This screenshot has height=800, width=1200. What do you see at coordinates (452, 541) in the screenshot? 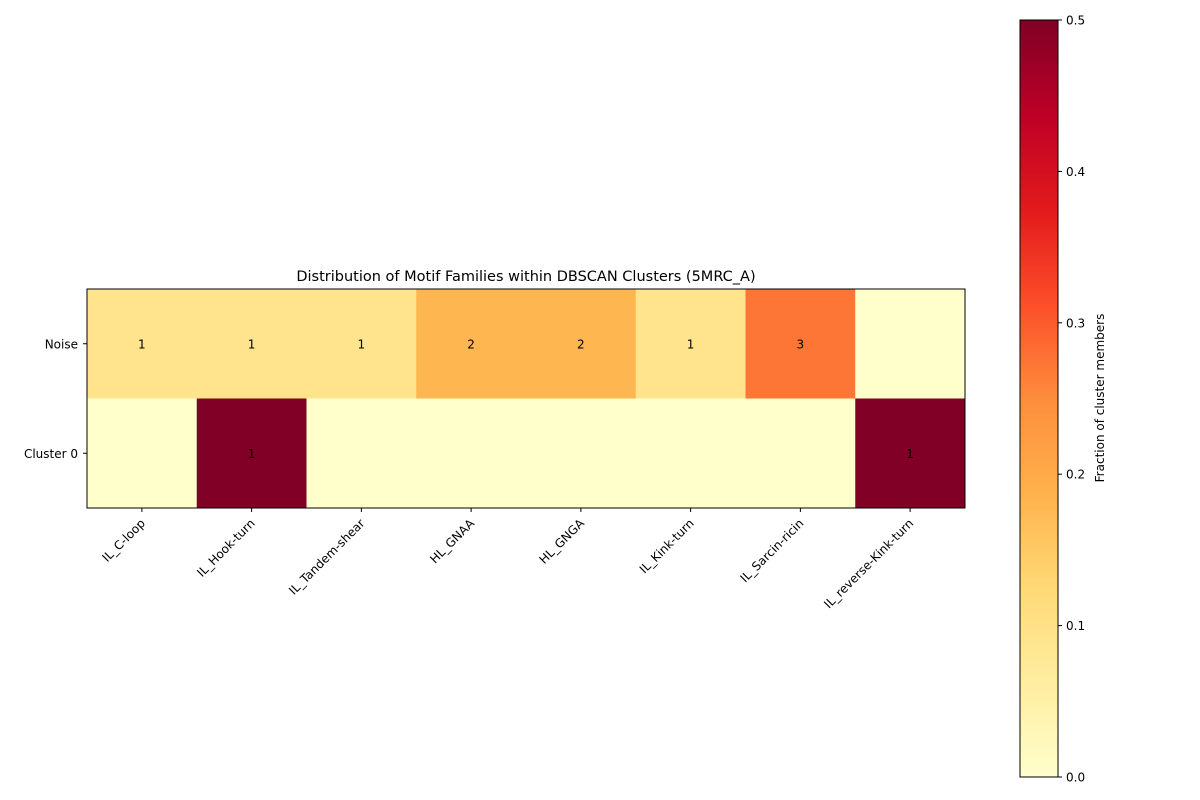
I see `x-tick-label: HL_GNAA` at bounding box center [452, 541].